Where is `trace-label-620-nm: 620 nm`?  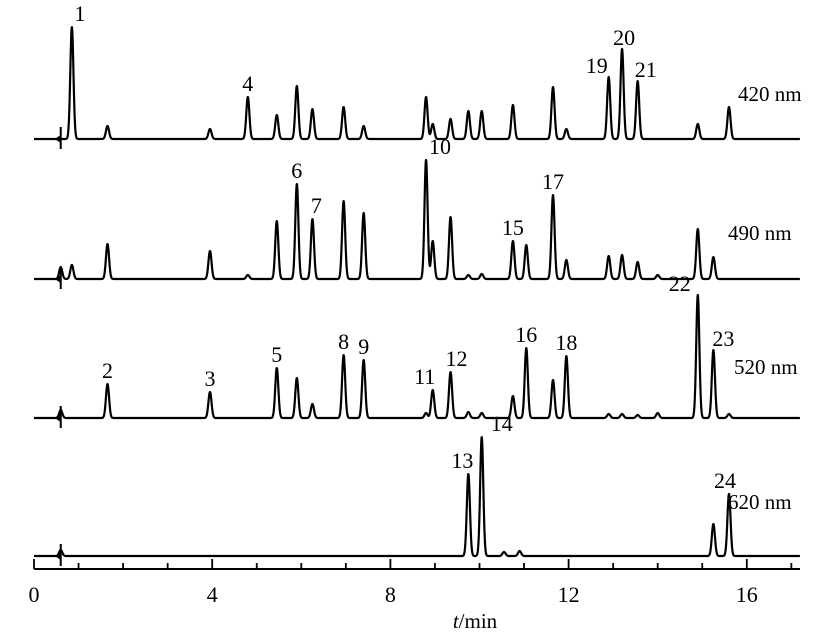
trace-label-620-nm: 620 nm is located at coordinates (760, 502).